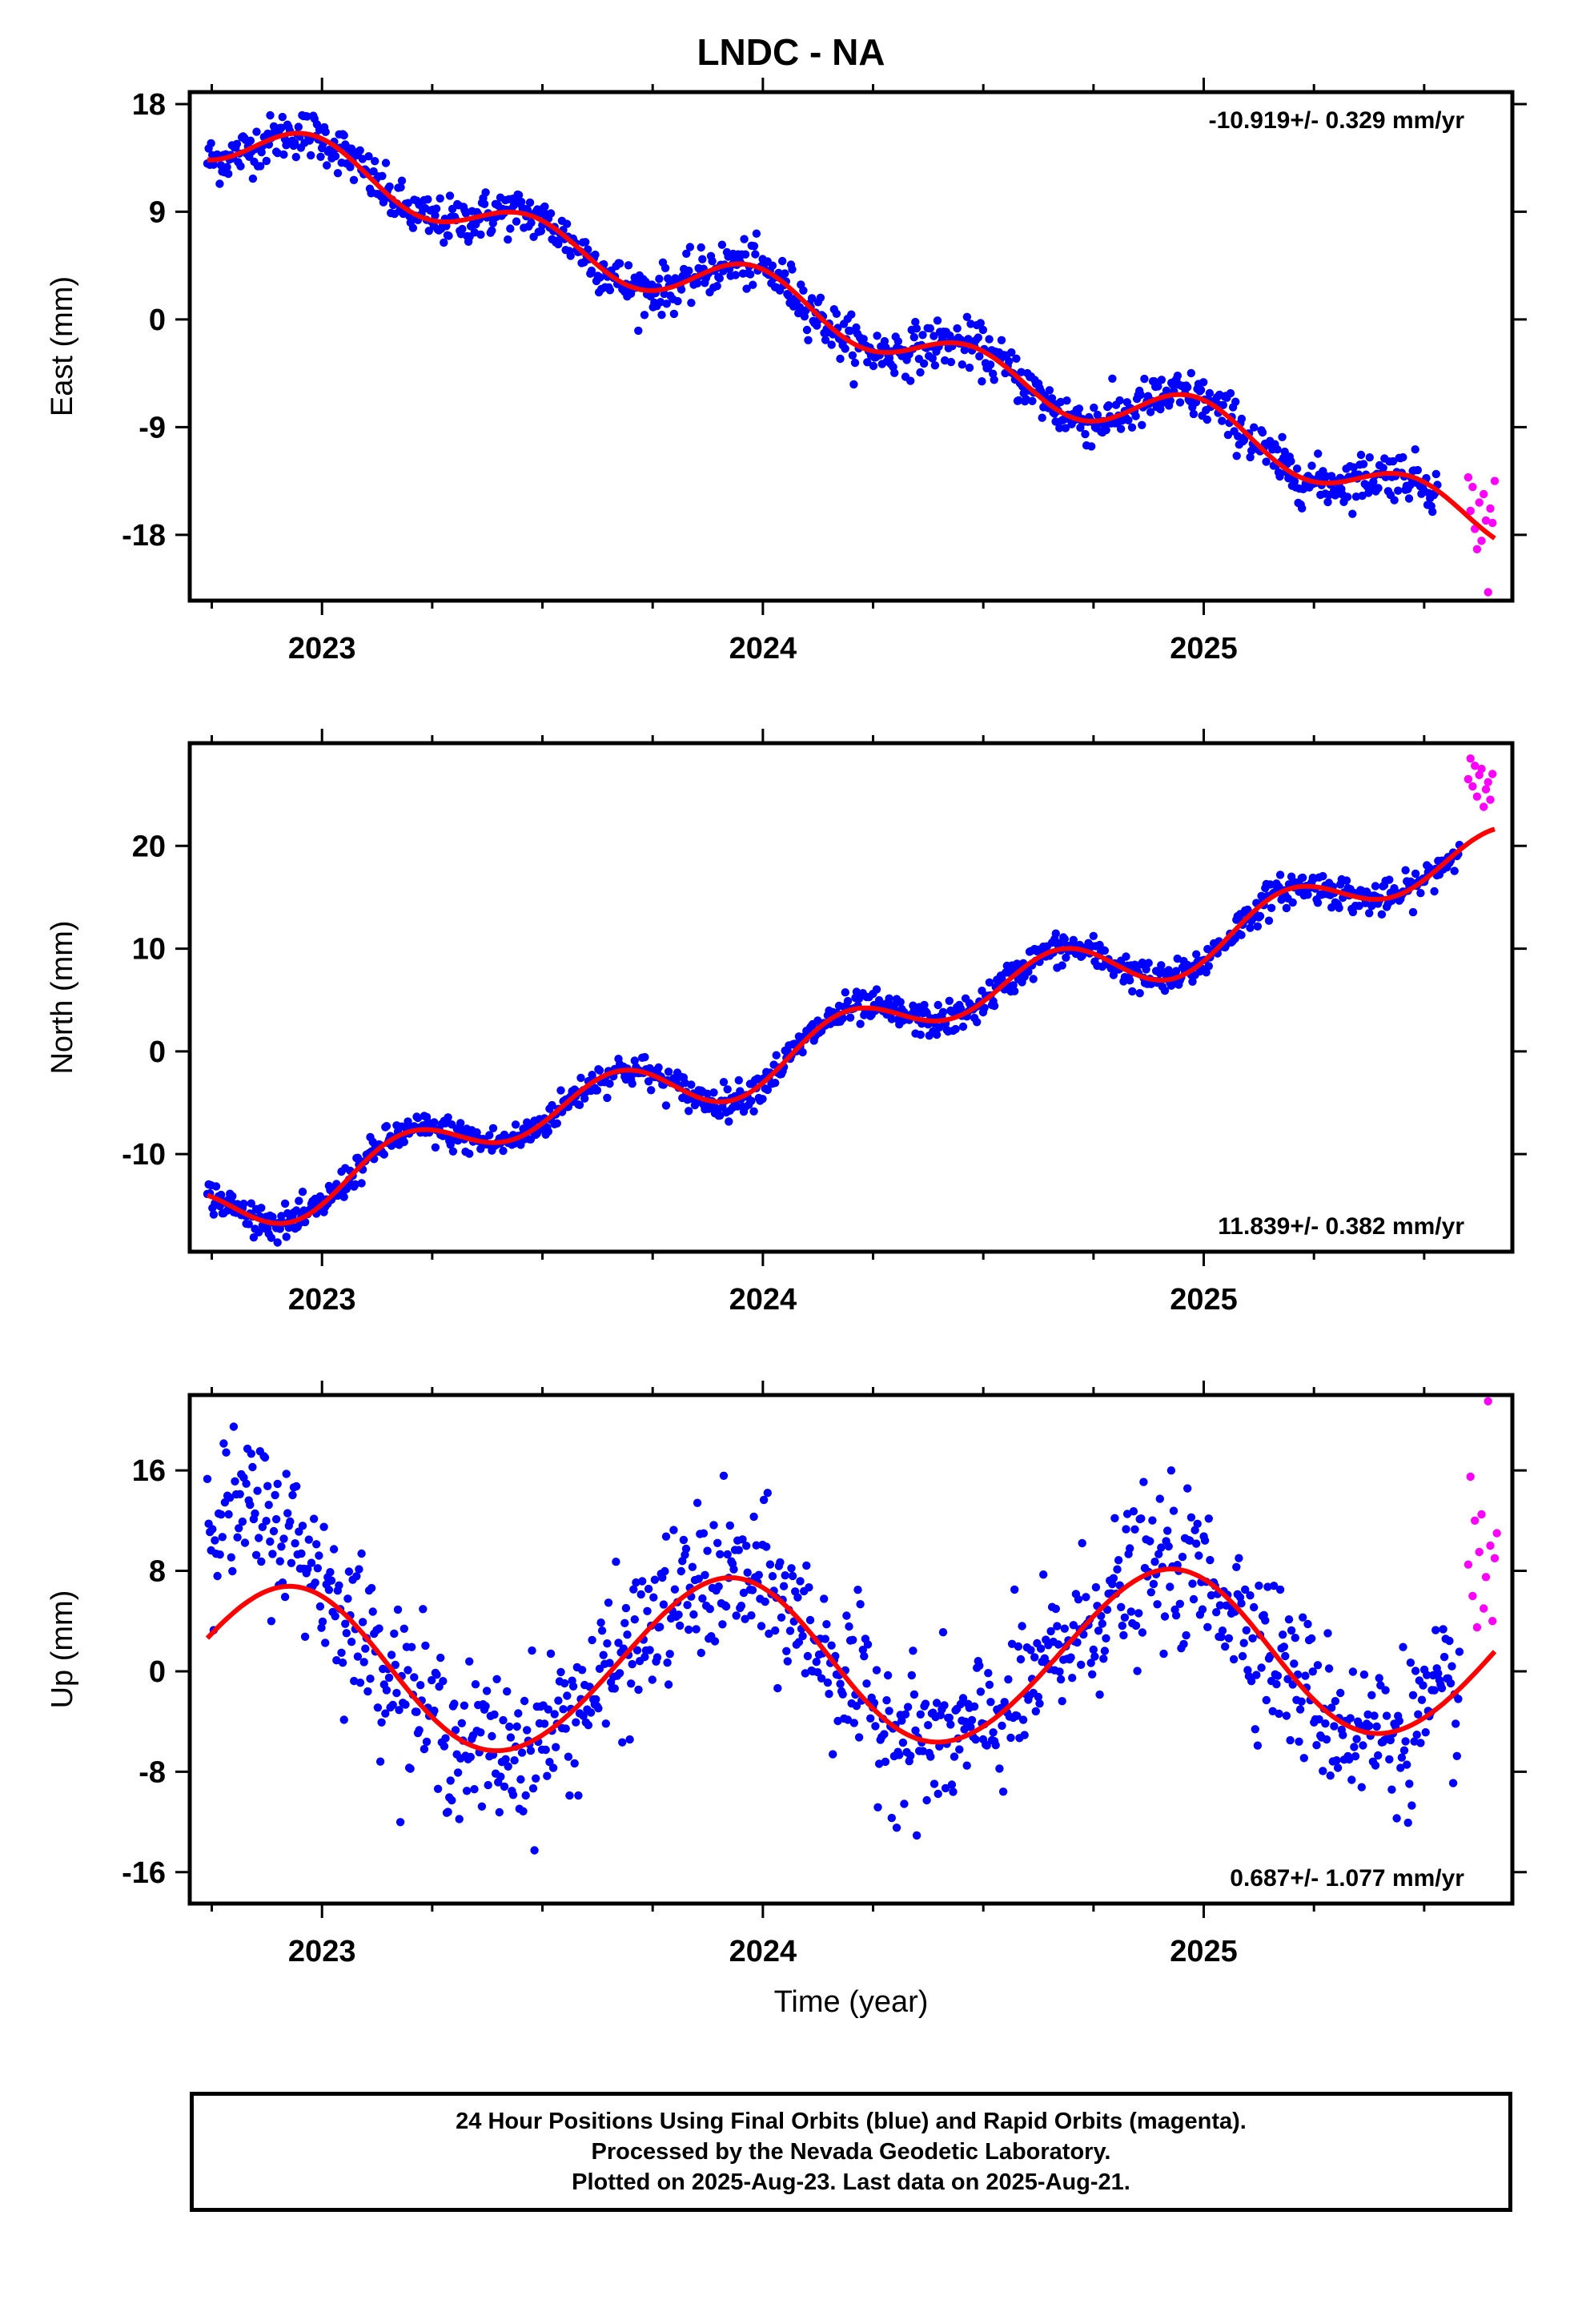 The width and height of the screenshot is (1582, 2324). What do you see at coordinates (1347, 1878) in the screenshot?
I see `up-rate-annotation: 0.687+/- 1.077 mm/yr` at bounding box center [1347, 1878].